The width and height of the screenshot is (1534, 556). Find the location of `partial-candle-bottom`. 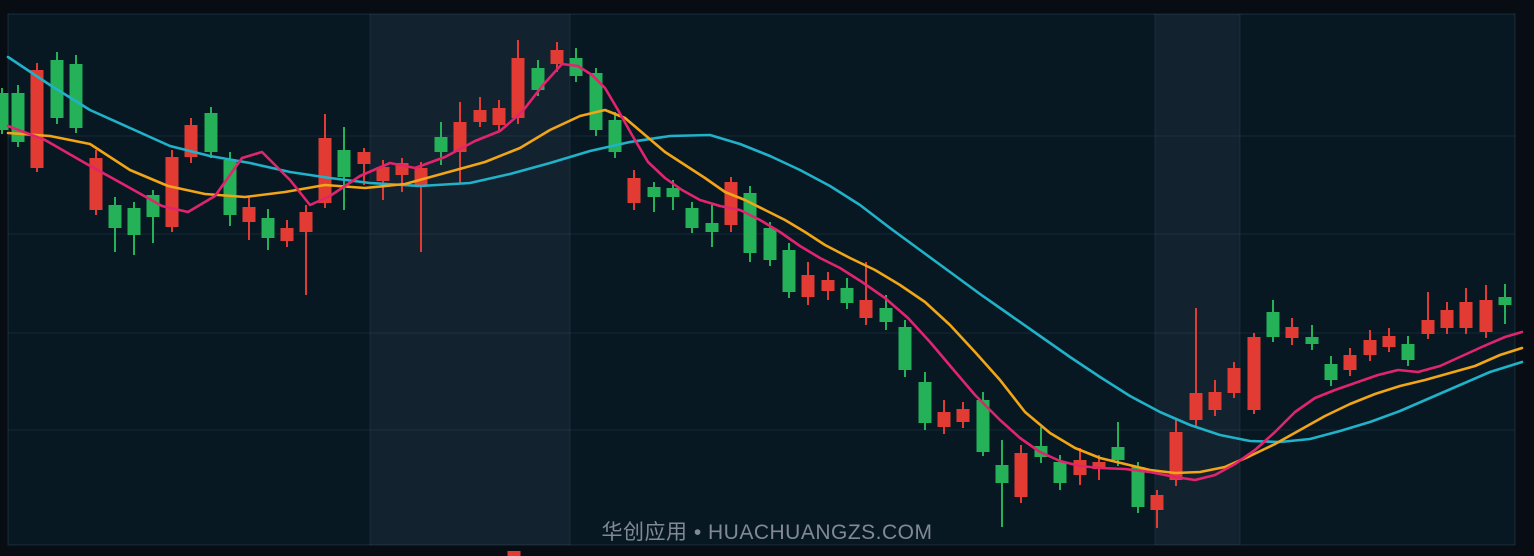

partial-candle-bottom is located at coordinates (514, 553).